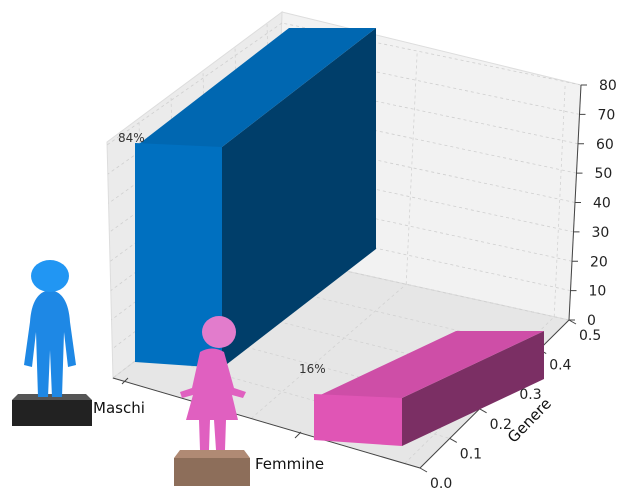  What do you see at coordinates (52, 413) in the screenshot?
I see `male-pedestal-front` at bounding box center [52, 413].